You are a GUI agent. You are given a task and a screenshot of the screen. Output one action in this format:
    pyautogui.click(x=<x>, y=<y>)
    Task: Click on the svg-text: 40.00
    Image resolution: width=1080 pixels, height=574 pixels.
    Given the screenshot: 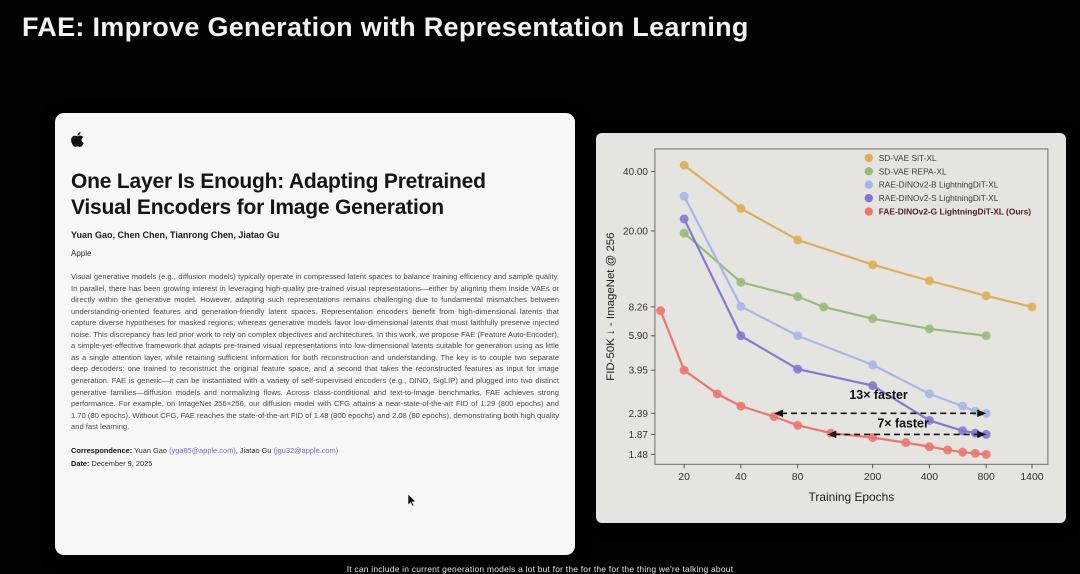 What is the action you would take?
    pyautogui.click(x=635, y=172)
    